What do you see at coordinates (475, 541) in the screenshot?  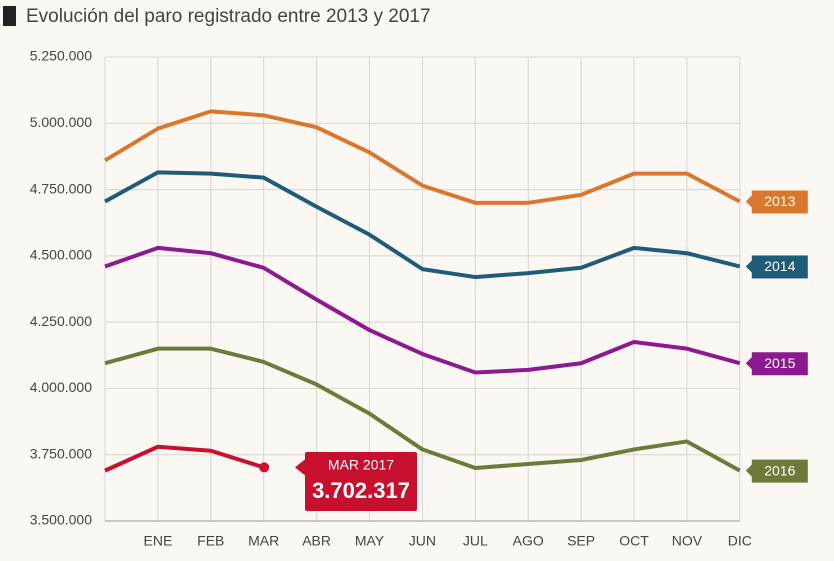 I see `x-tick-label: JUL` at bounding box center [475, 541].